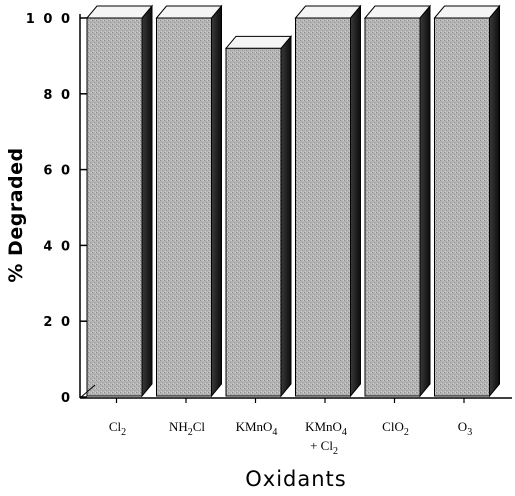  I want to click on x-tick-label: O3, so click(465, 428).